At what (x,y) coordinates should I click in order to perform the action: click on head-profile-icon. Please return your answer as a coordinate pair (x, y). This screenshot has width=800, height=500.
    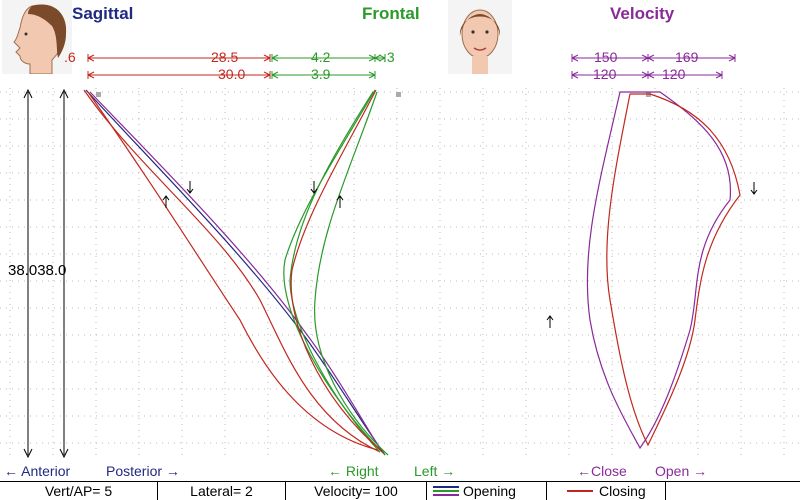
    Looking at the image, I should click on (37, 37).